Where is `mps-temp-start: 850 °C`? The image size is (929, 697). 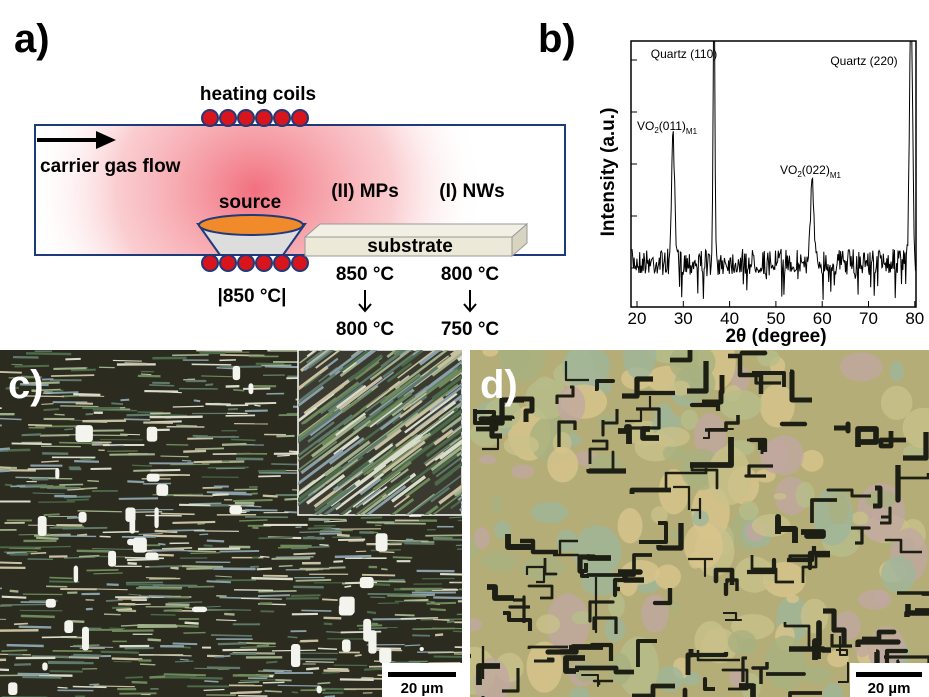 mps-temp-start: 850 °C is located at coordinates (365, 274).